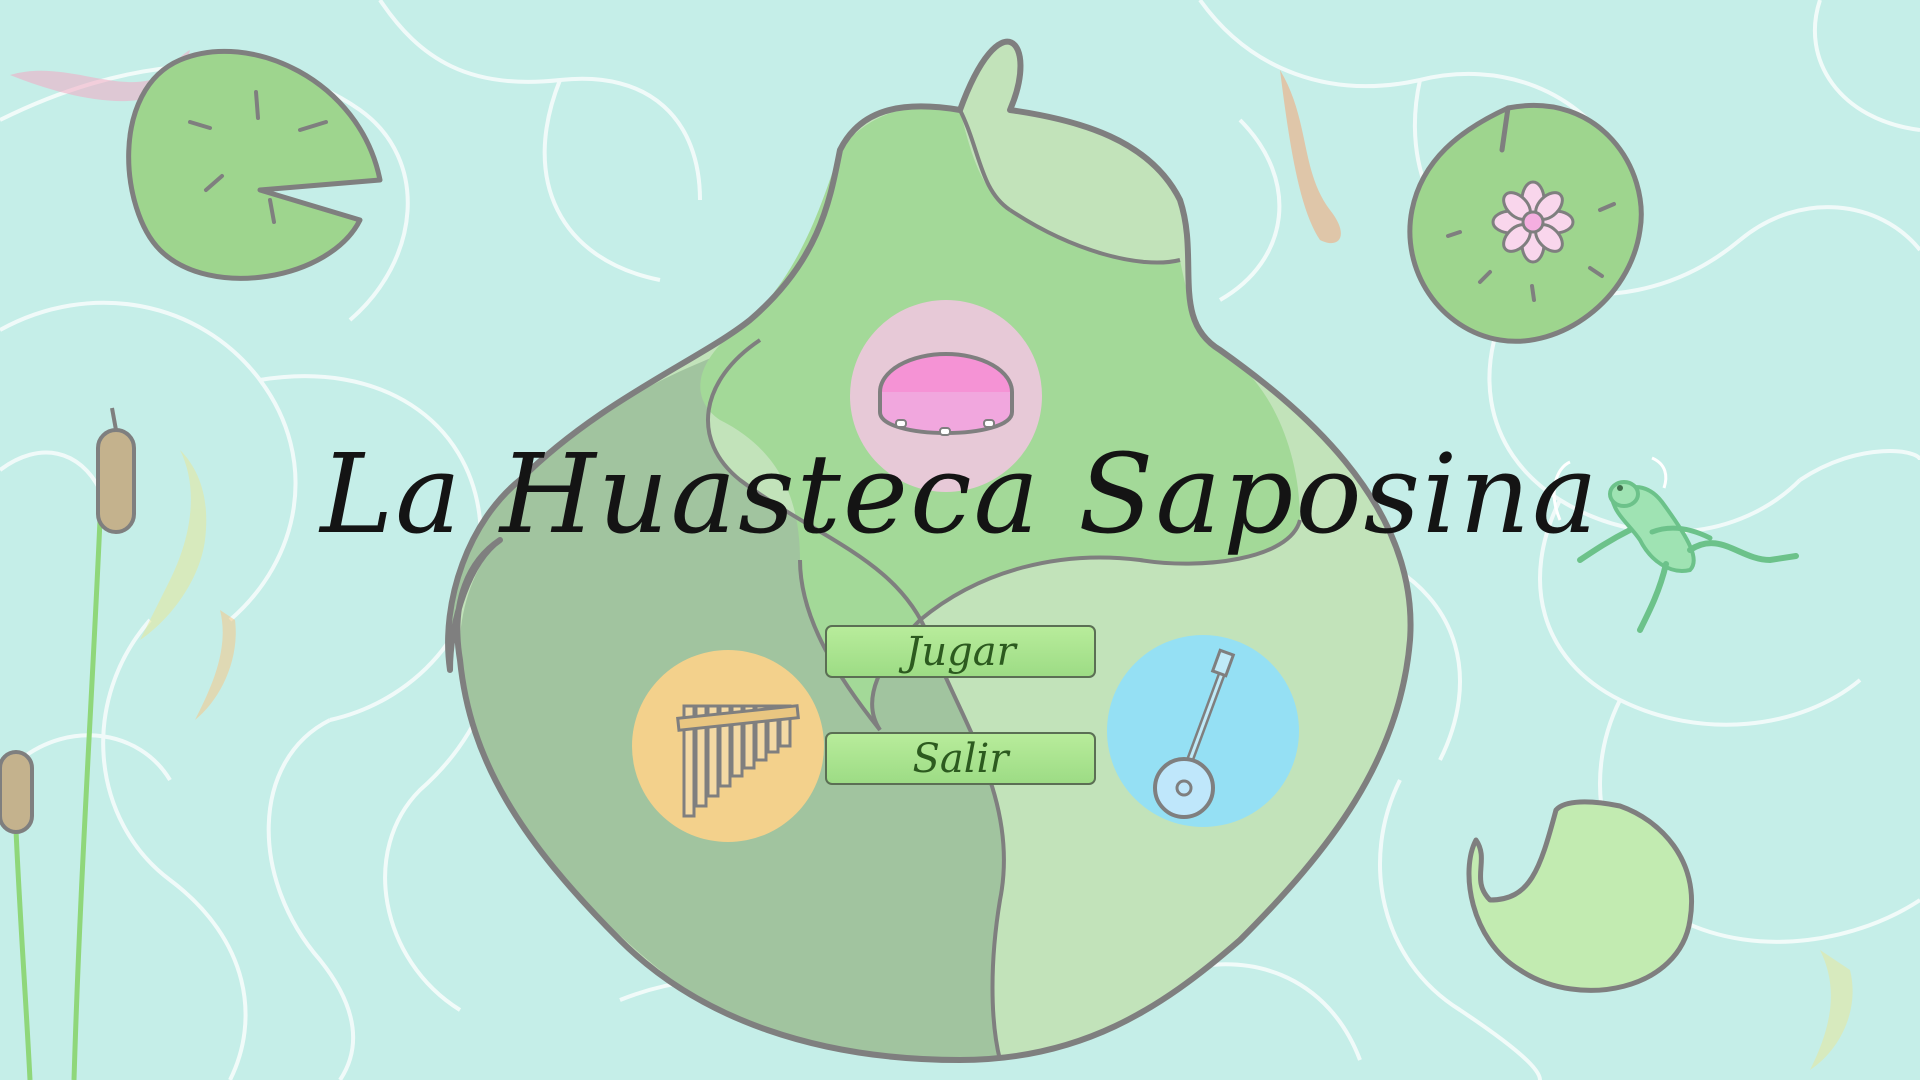 The width and height of the screenshot is (1920, 1080). I want to click on exit-button: Salir, so click(960, 758).